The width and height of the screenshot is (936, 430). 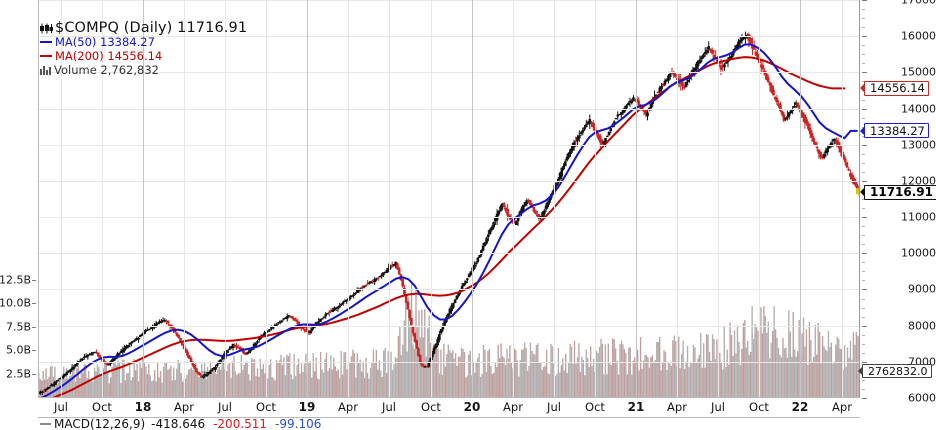 What do you see at coordinates (842, 407) in the screenshot?
I see `month-axis-label: Apr` at bounding box center [842, 407].